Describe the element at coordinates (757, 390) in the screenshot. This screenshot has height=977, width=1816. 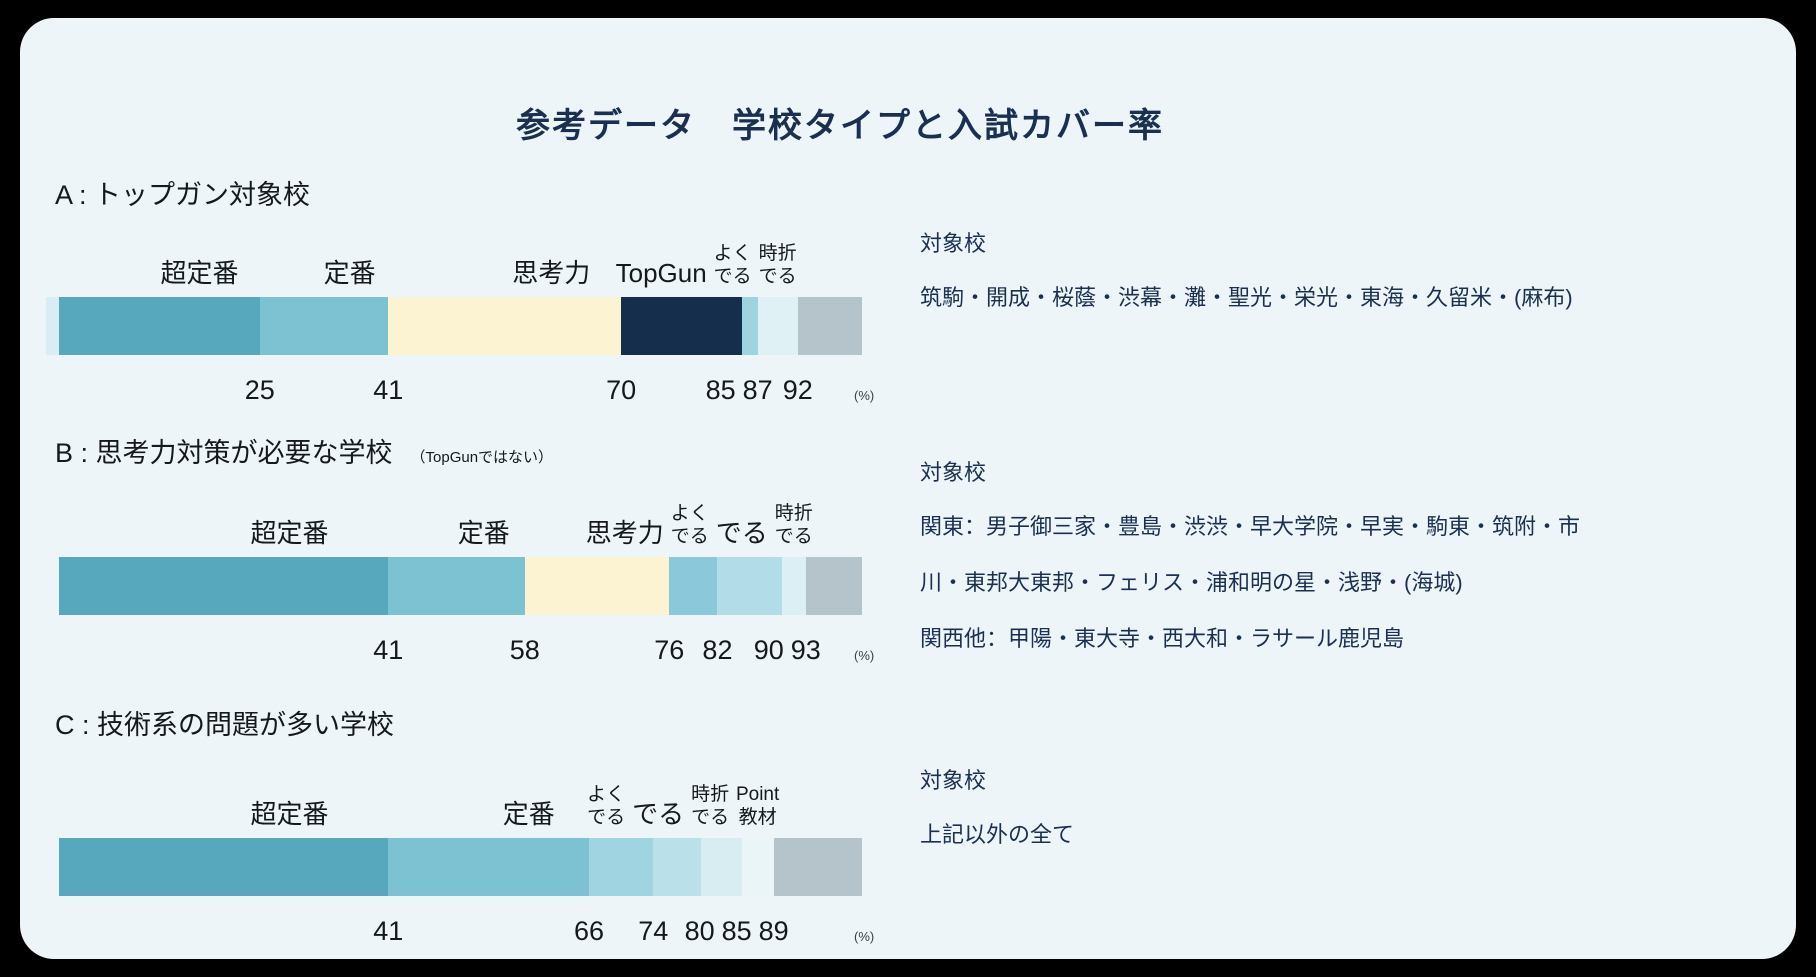
I see `boundary-value: 87` at that location.